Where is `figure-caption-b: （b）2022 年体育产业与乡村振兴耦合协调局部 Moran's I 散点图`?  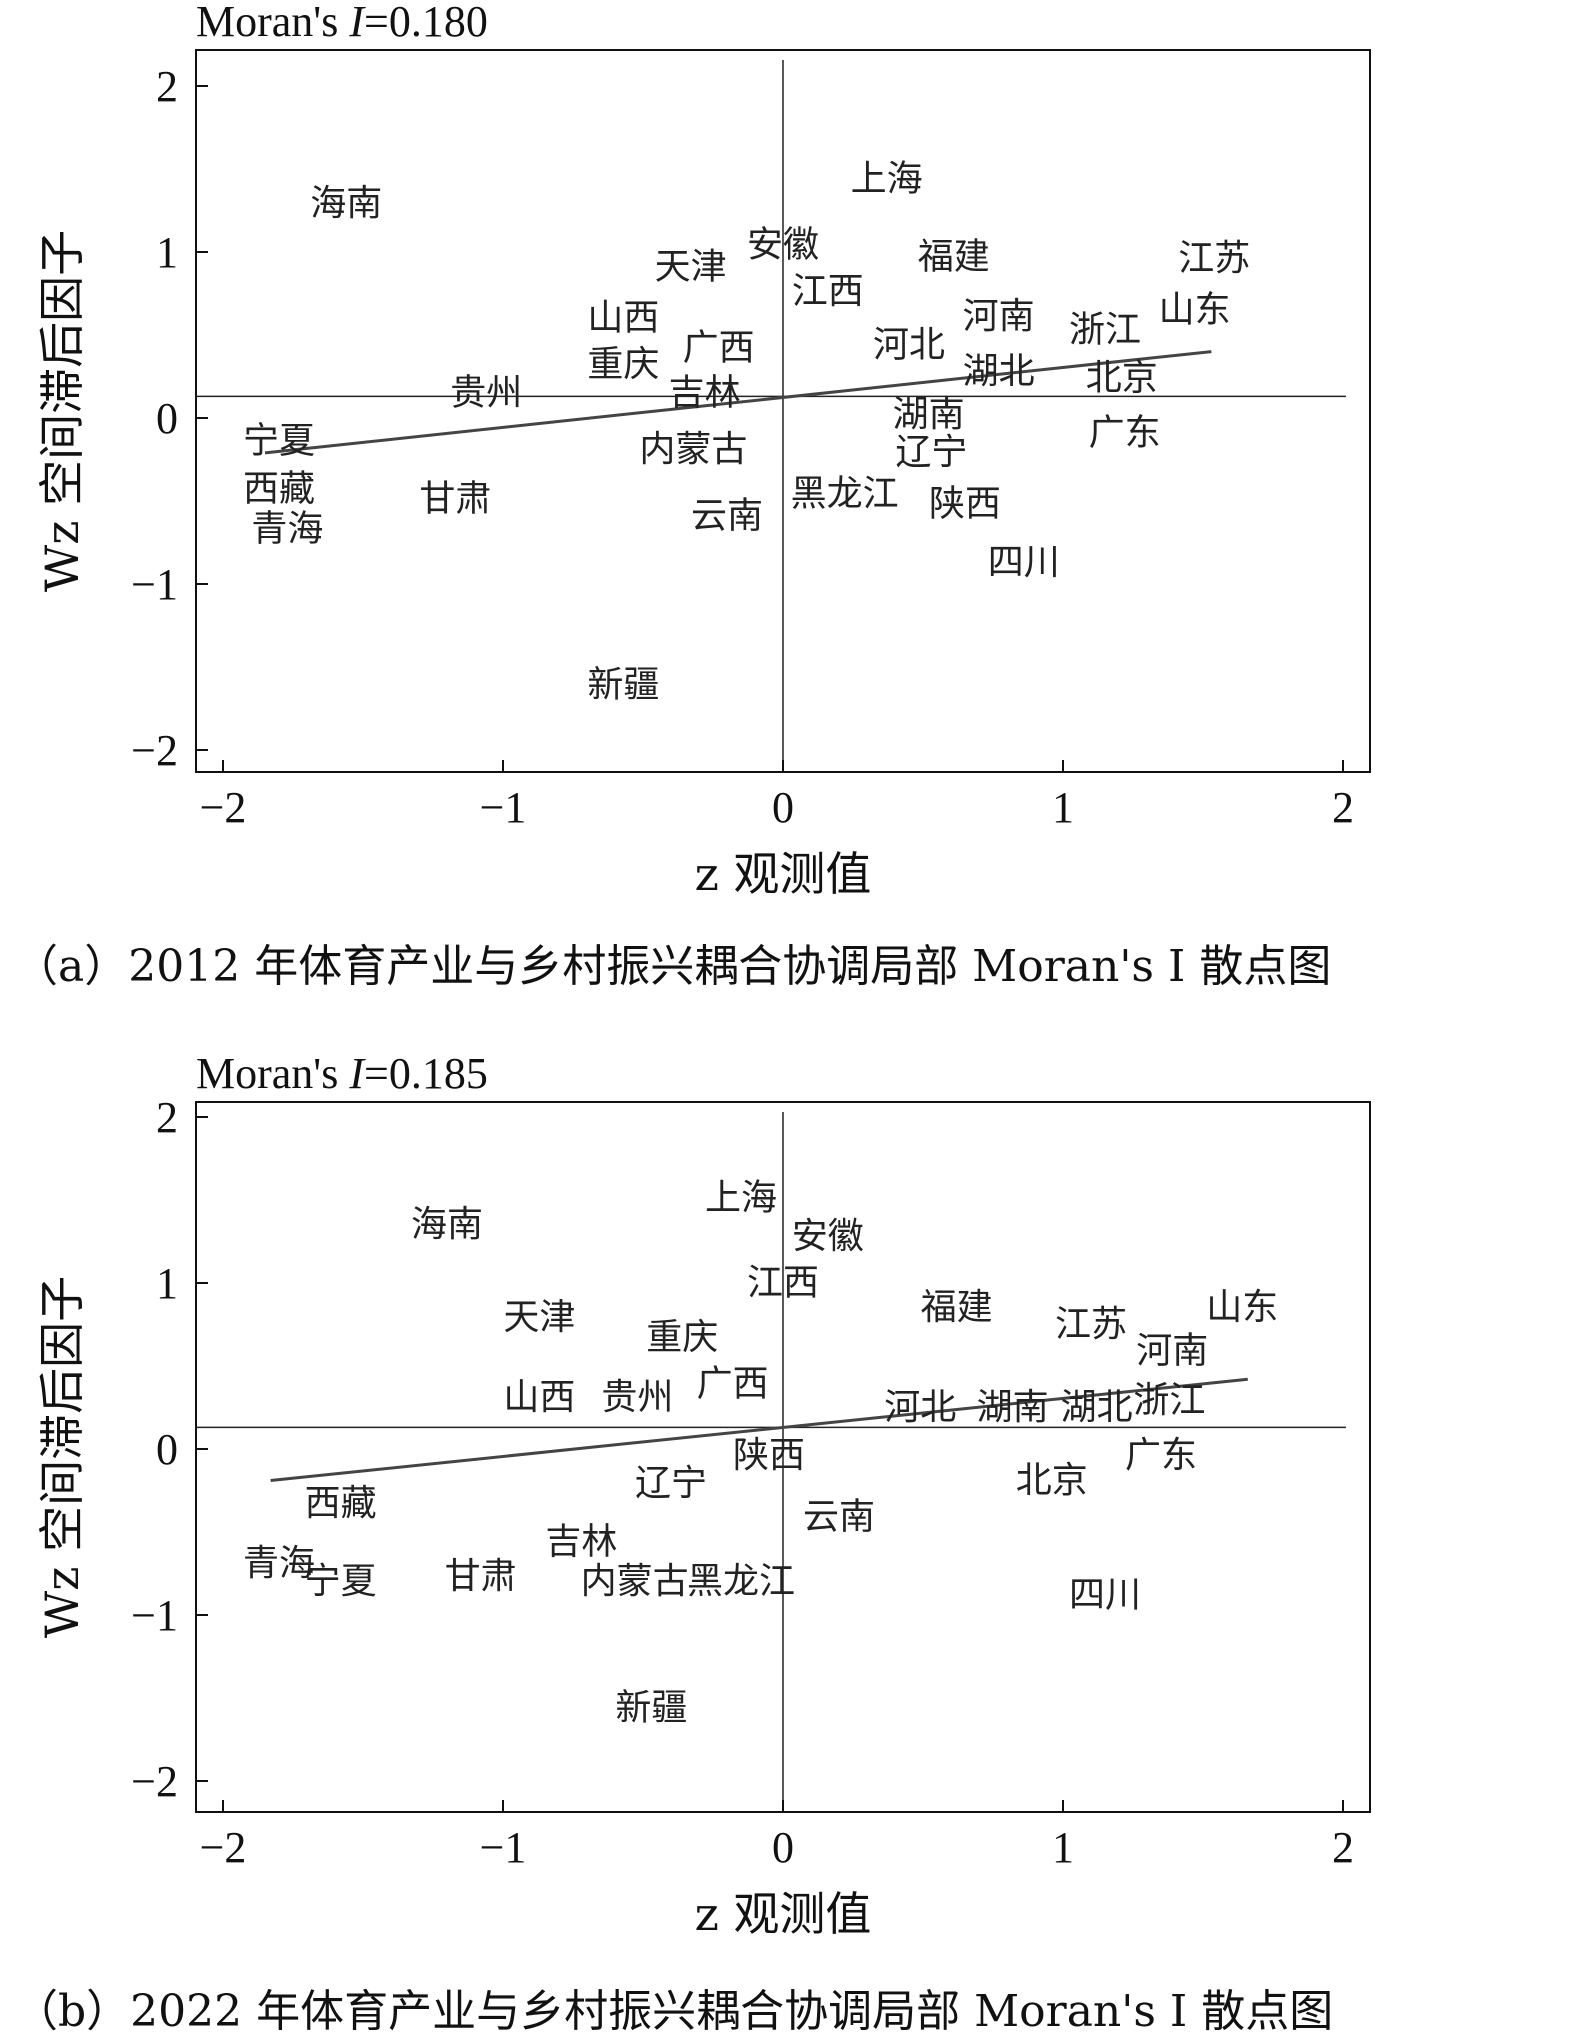 figure-caption-b: （b）2022 年体育产业与乡村振兴耦合协调局部 Moran's I 散点图 is located at coordinates (674, 2011).